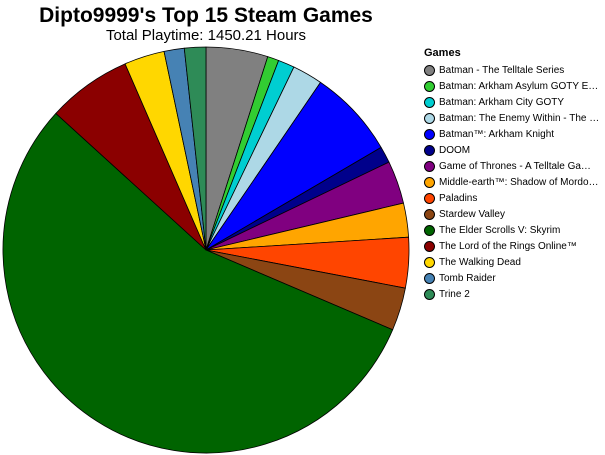 This screenshot has width=605, height=455. I want to click on legend-label-14: Trine 2, so click(454, 294).